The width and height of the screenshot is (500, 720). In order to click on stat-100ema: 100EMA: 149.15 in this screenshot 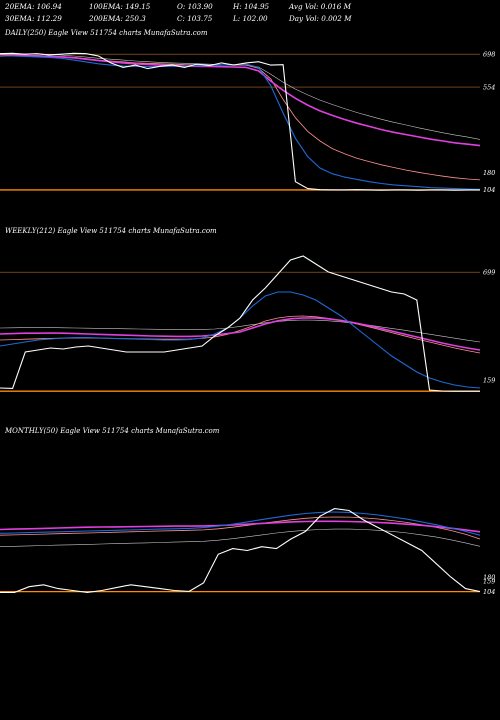, I will do `click(120, 6)`.